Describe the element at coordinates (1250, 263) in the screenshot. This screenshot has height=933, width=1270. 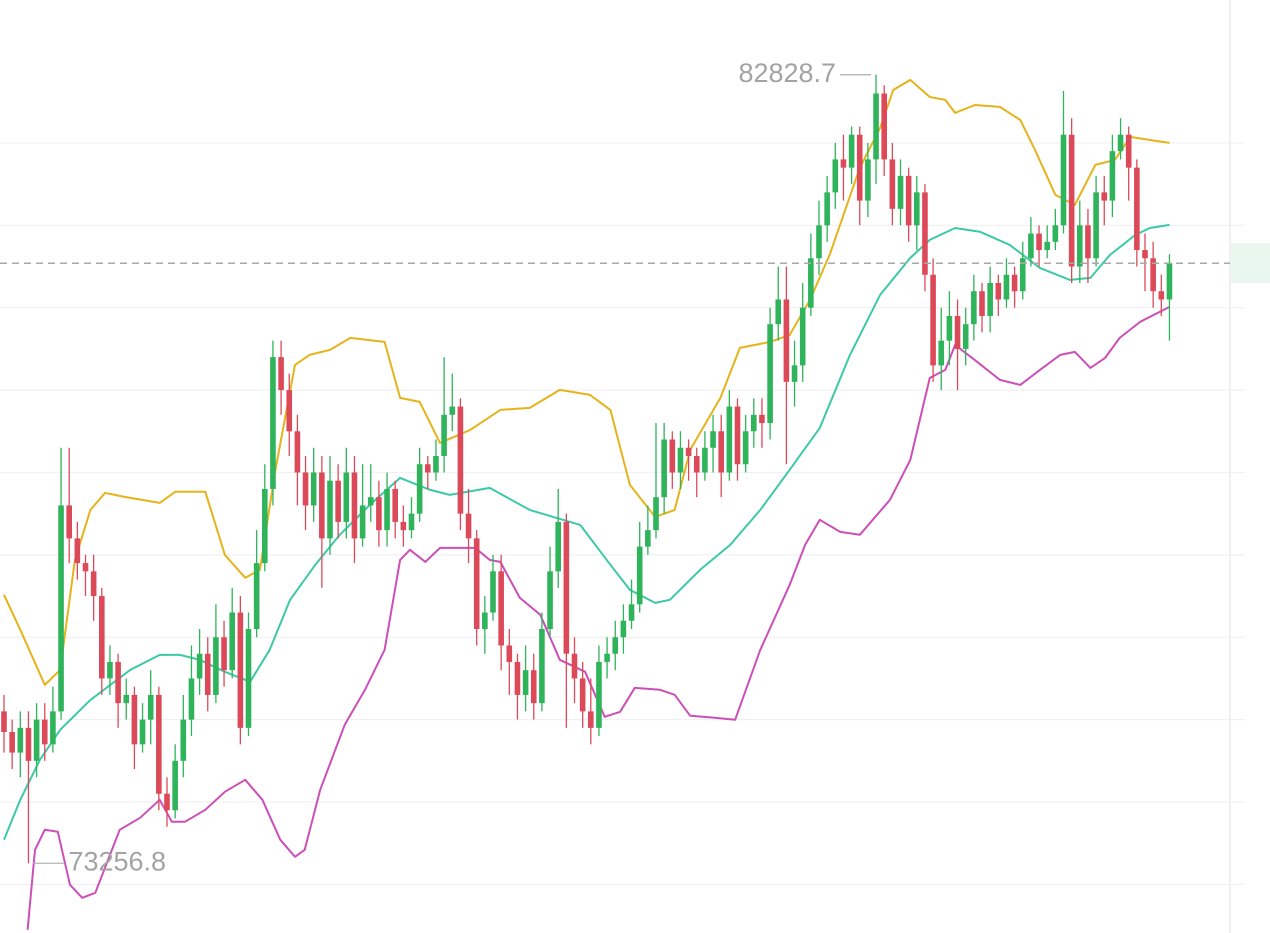
I see `price-tag` at that location.